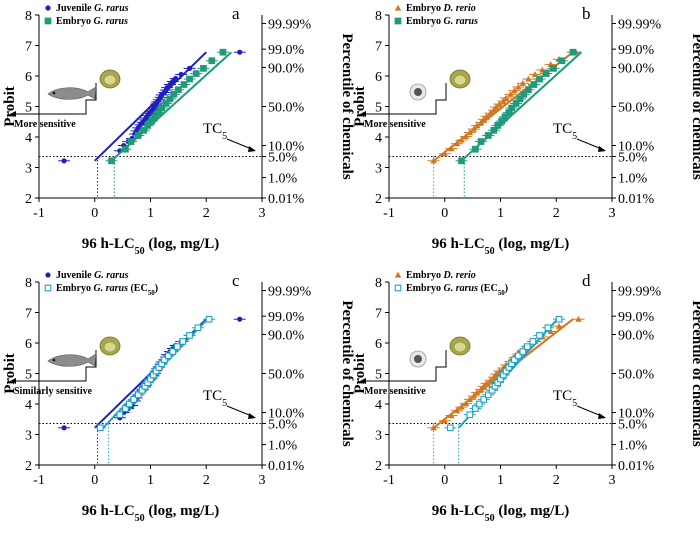  Describe the element at coordinates (28, 344) in the screenshot. I see `y-tick-label: 6` at that location.